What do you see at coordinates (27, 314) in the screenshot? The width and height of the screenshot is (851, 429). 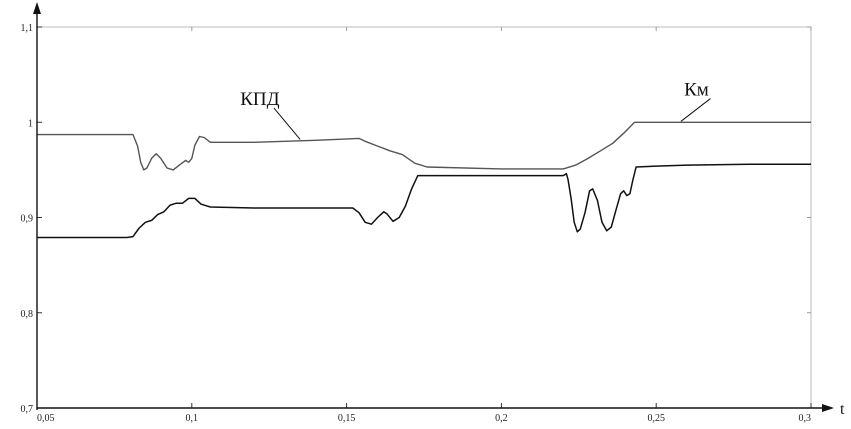 I see `y-tick-label: 0,8` at bounding box center [27, 314].